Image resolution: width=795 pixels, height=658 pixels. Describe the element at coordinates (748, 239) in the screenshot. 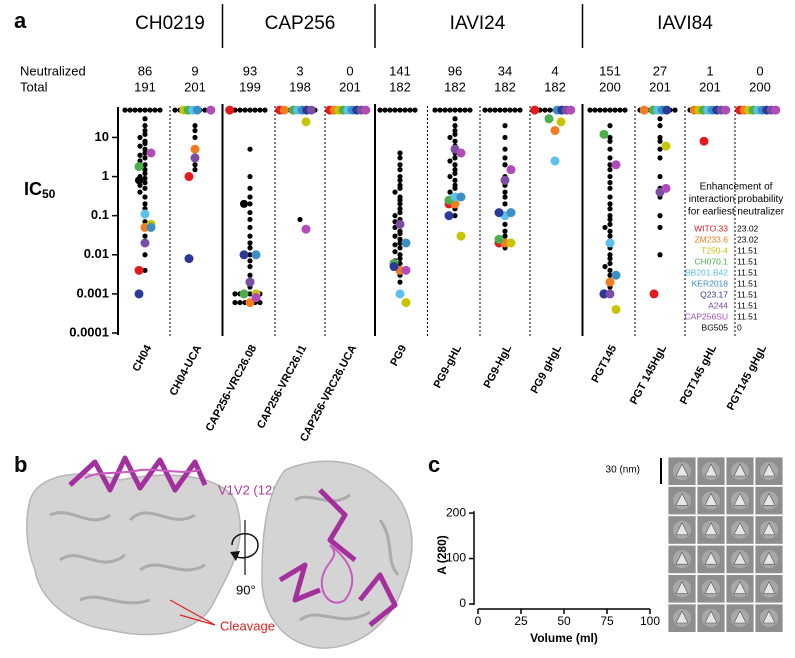

I see `legend-value: 23.02` at that location.